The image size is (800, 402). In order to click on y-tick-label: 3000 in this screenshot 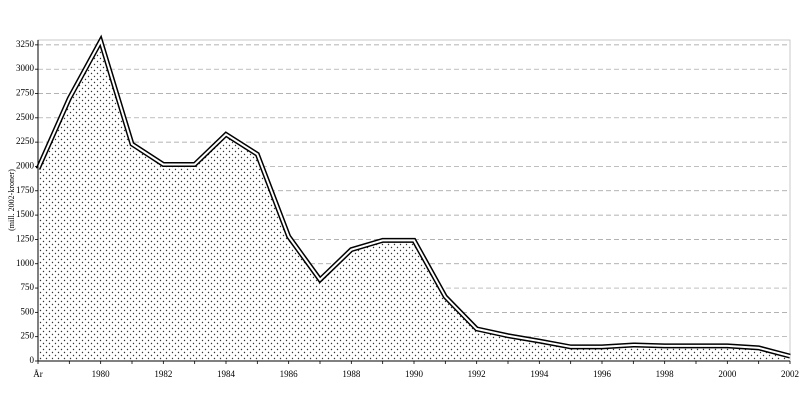, I will do `click(25, 68)`.